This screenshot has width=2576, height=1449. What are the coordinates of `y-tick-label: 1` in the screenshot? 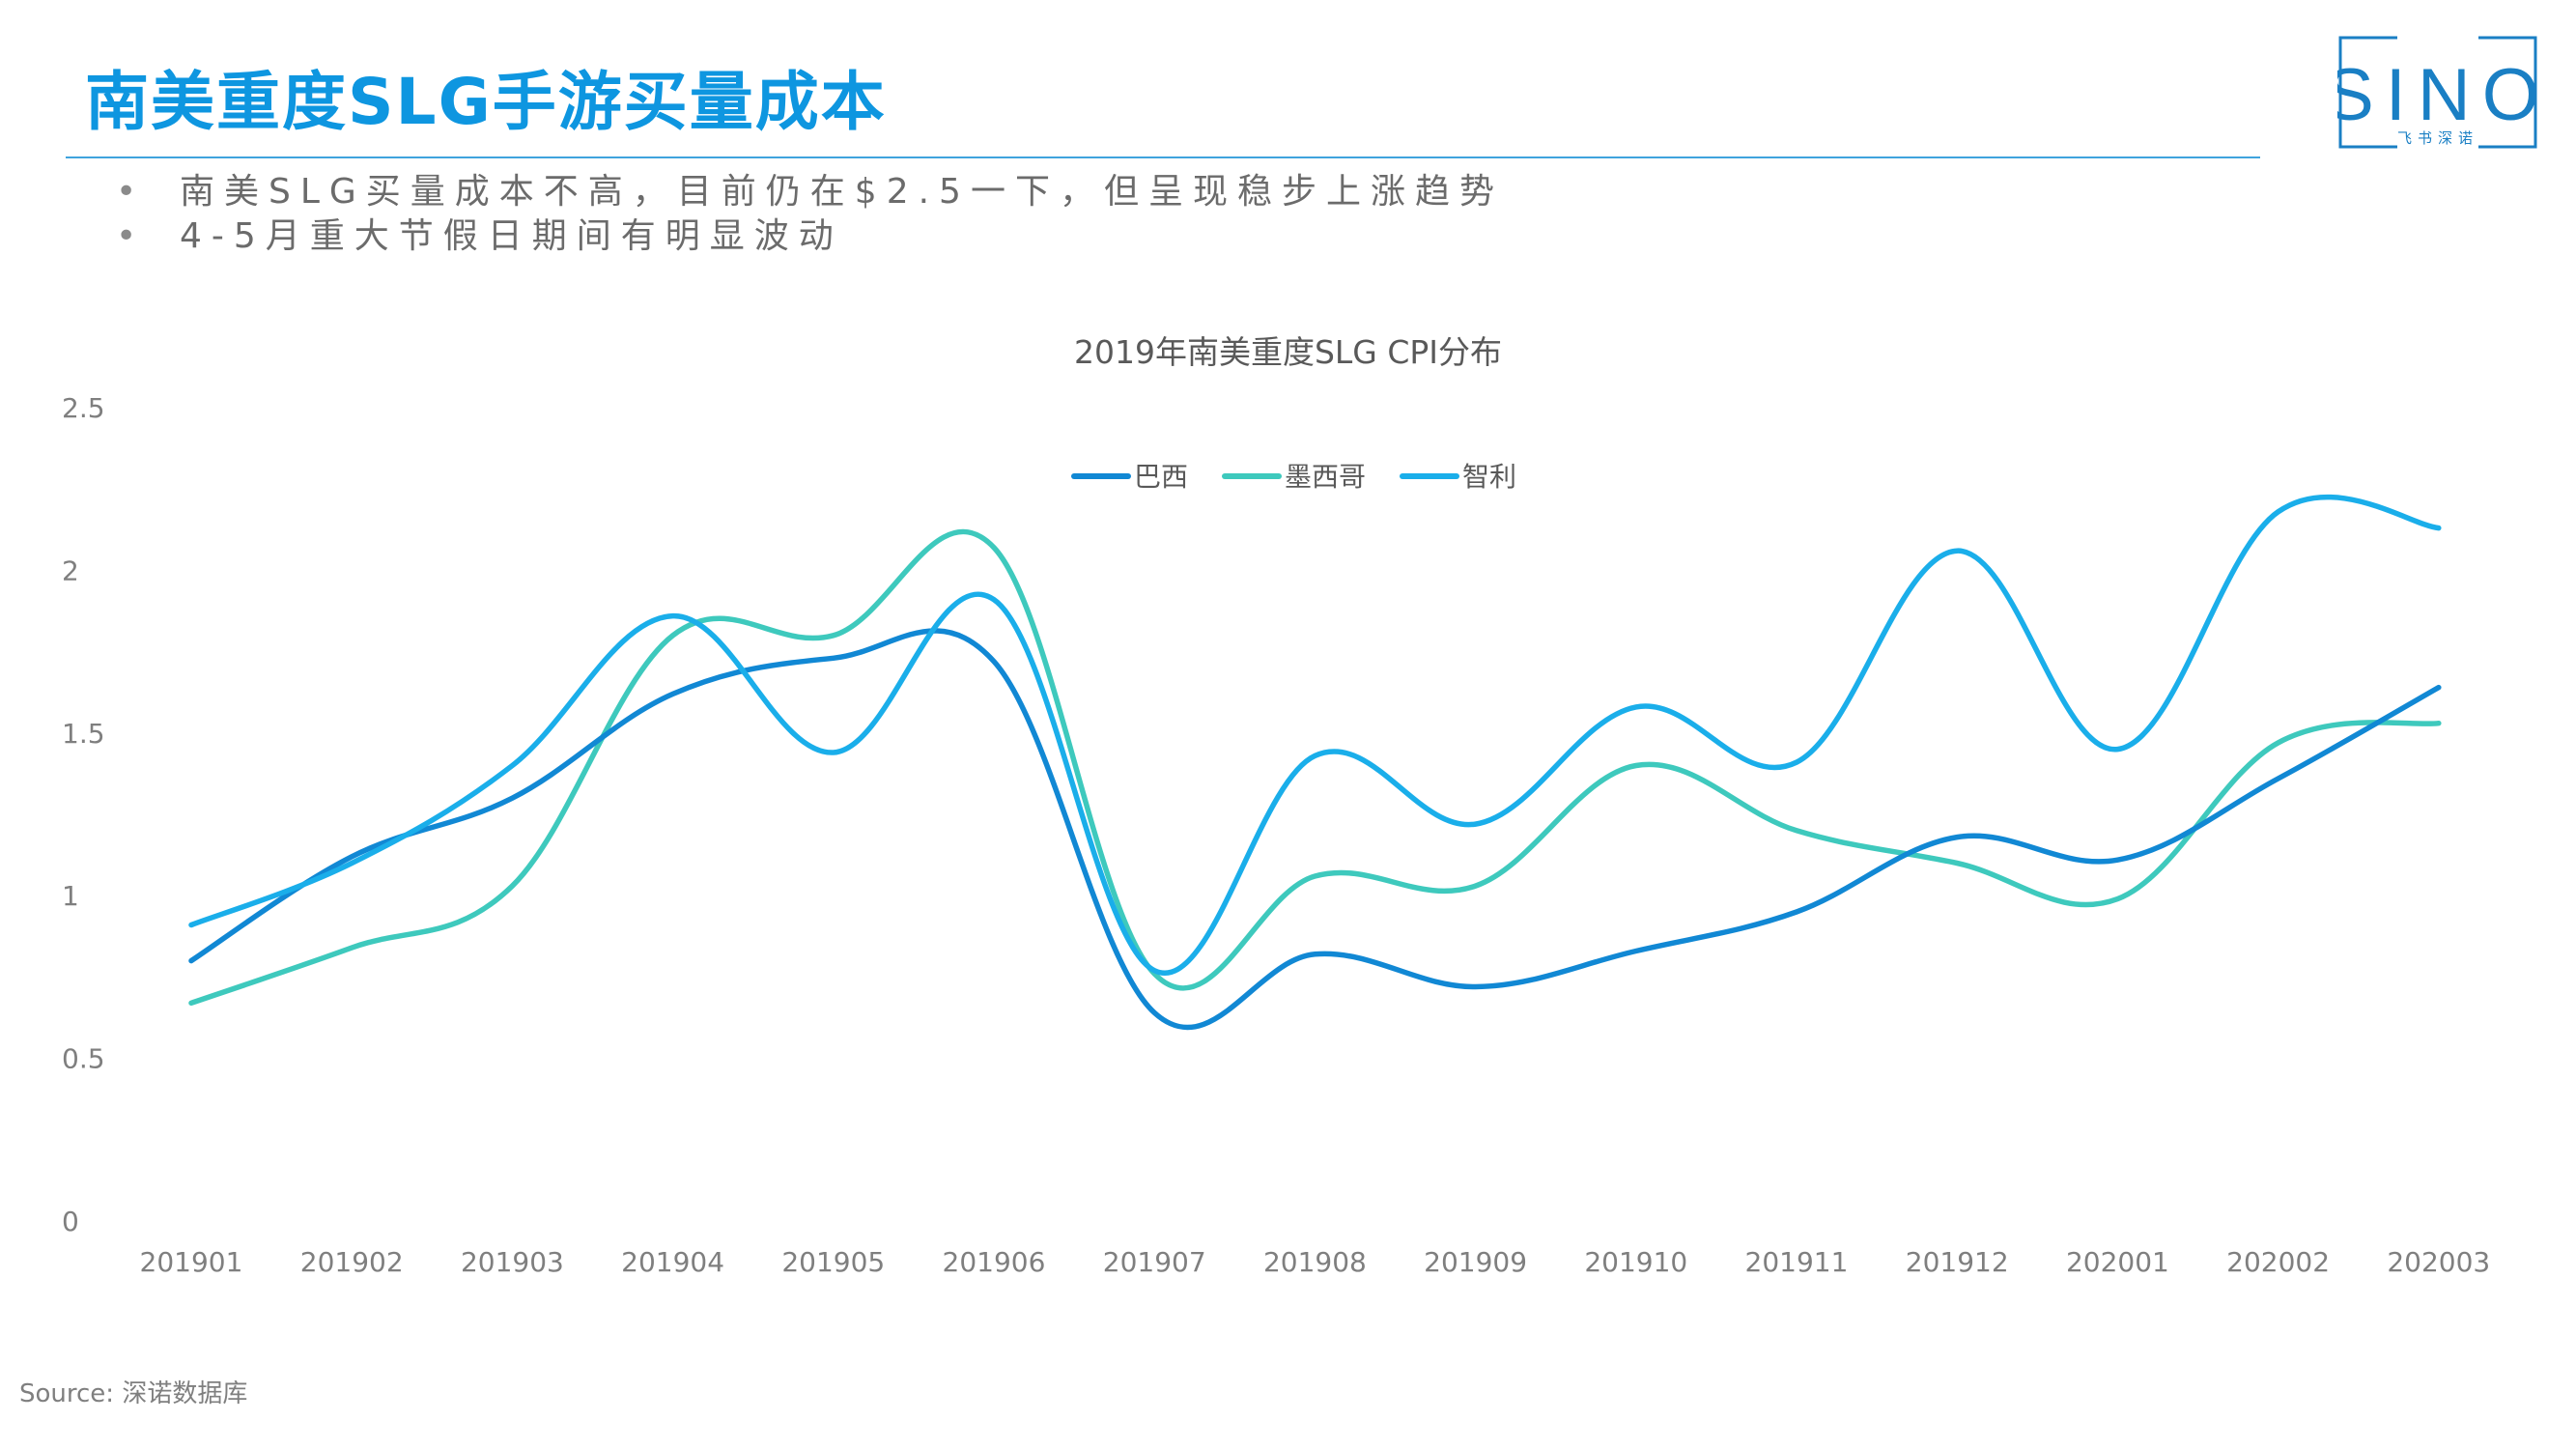 It's located at (70, 896).